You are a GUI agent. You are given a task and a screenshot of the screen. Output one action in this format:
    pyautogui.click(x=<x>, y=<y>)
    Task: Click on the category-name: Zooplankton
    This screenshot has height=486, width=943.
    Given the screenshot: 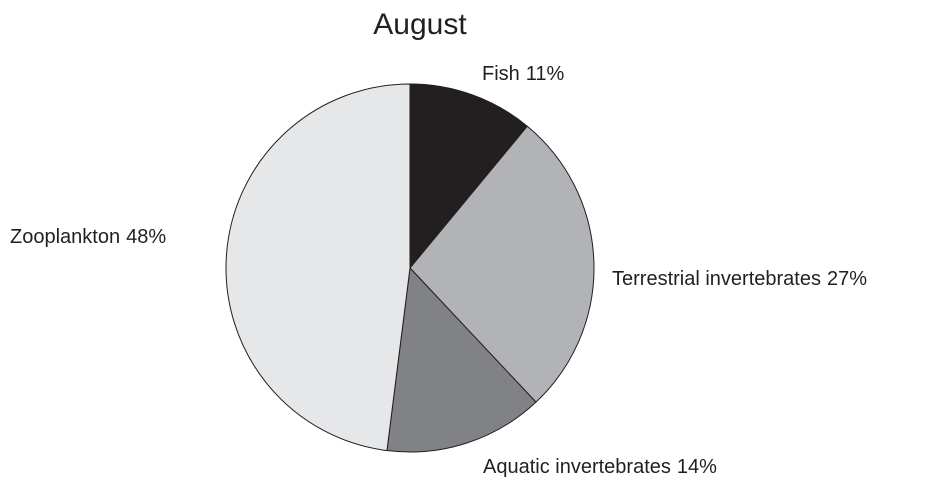 What is the action you would take?
    pyautogui.click(x=65, y=237)
    